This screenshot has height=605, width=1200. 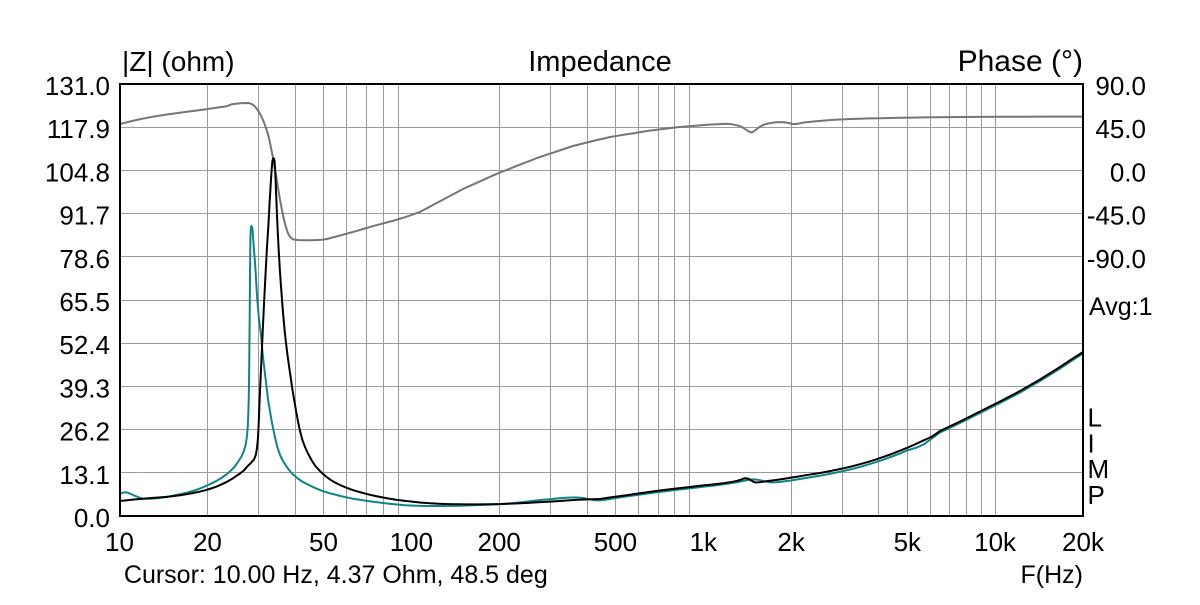 I want to click on svg-text: 52.4, so click(x=84, y=345).